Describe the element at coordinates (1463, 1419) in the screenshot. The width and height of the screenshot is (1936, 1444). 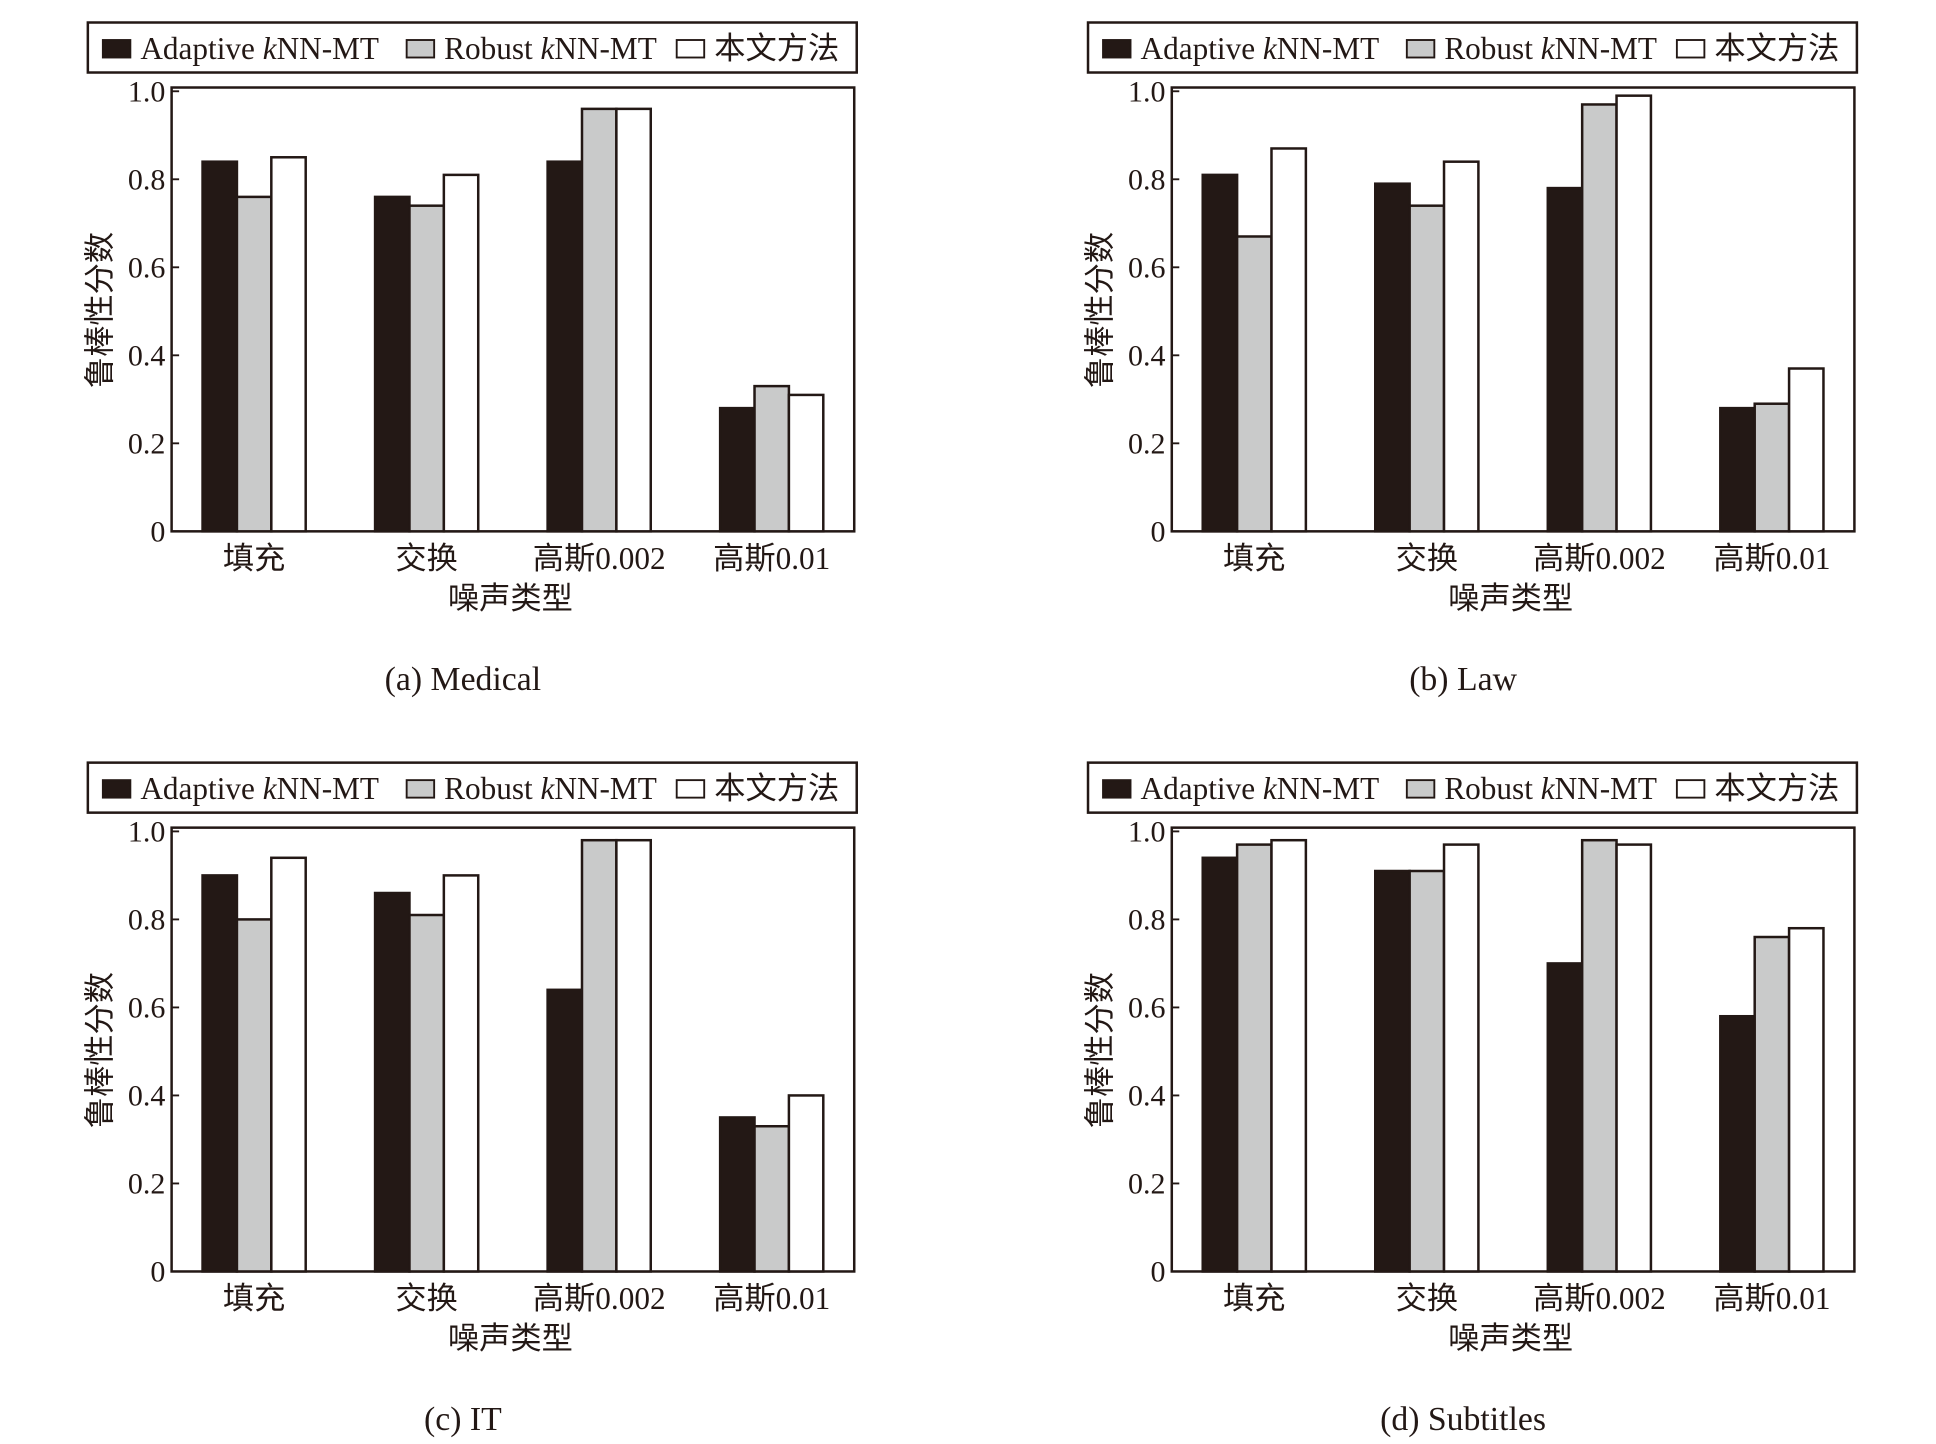
I see `chart-caption: (d) Subtitles` at that location.